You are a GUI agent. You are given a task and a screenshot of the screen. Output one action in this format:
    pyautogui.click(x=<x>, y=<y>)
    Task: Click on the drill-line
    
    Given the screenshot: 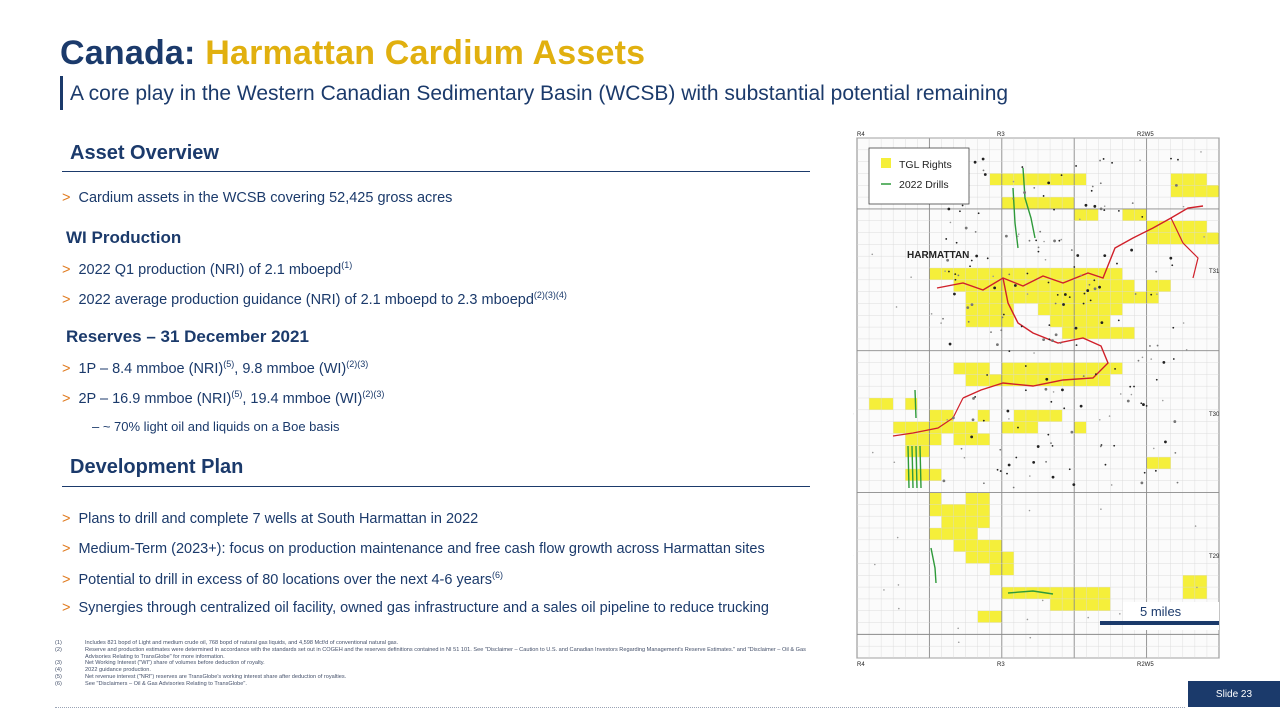 What is the action you would take?
    pyautogui.click(x=933, y=565)
    